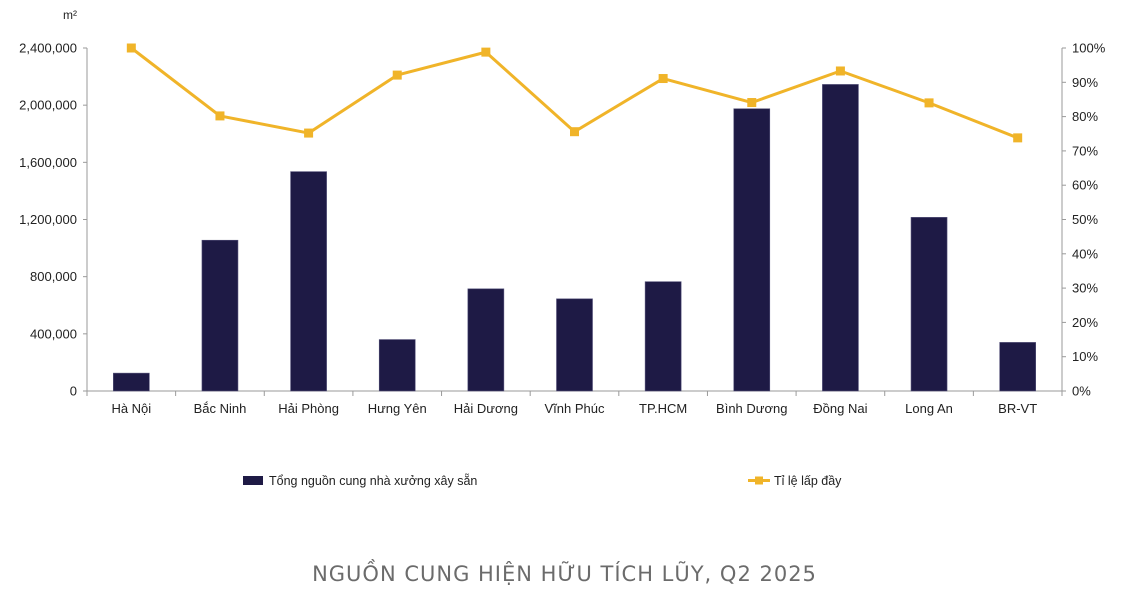 The image size is (1129, 612). Describe the element at coordinates (308, 408) in the screenshot. I see `x-tick-label: Hải Phòng` at that location.